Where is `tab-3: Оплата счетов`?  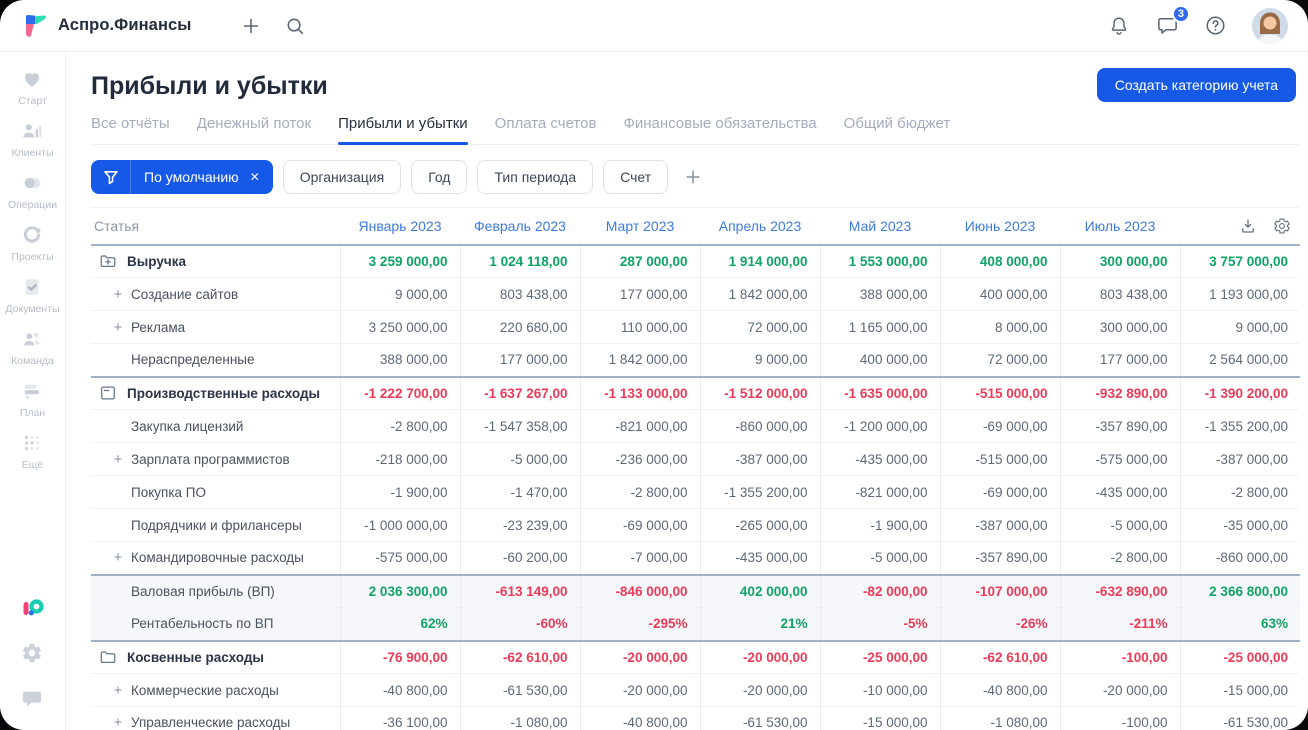
tab-3: Оплата счетов is located at coordinates (545, 123).